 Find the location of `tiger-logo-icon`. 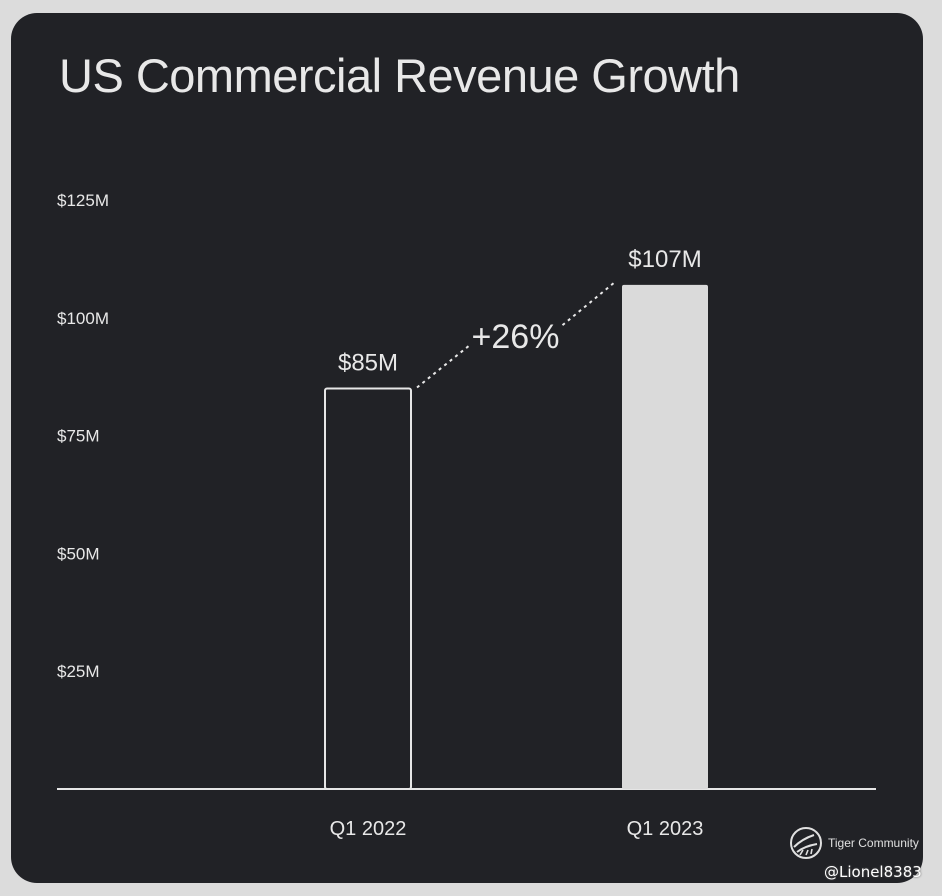

tiger-logo-icon is located at coordinates (806, 843).